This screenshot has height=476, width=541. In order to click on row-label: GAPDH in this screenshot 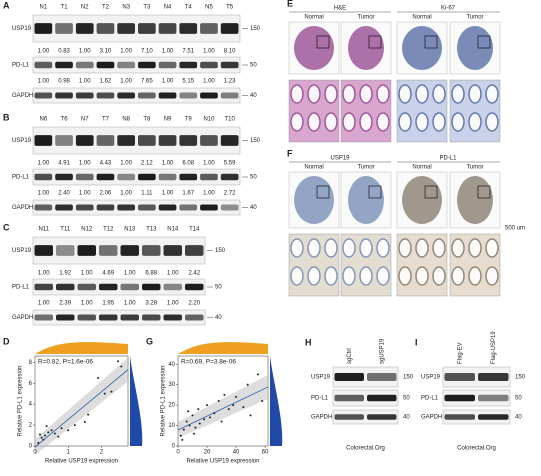, I will do `click(431, 418)`.